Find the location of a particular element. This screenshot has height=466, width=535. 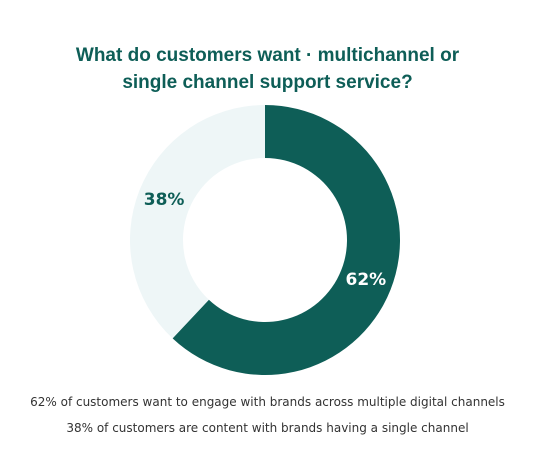

donut-slice is located at coordinates (197, 222).